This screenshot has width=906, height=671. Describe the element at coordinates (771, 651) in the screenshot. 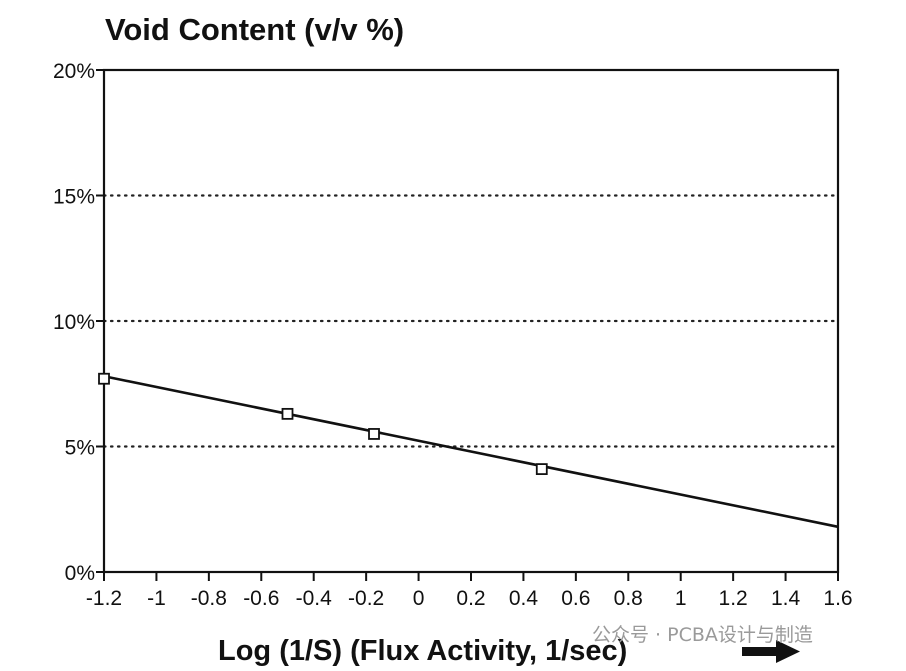

I see `arrow-right-icon` at that location.